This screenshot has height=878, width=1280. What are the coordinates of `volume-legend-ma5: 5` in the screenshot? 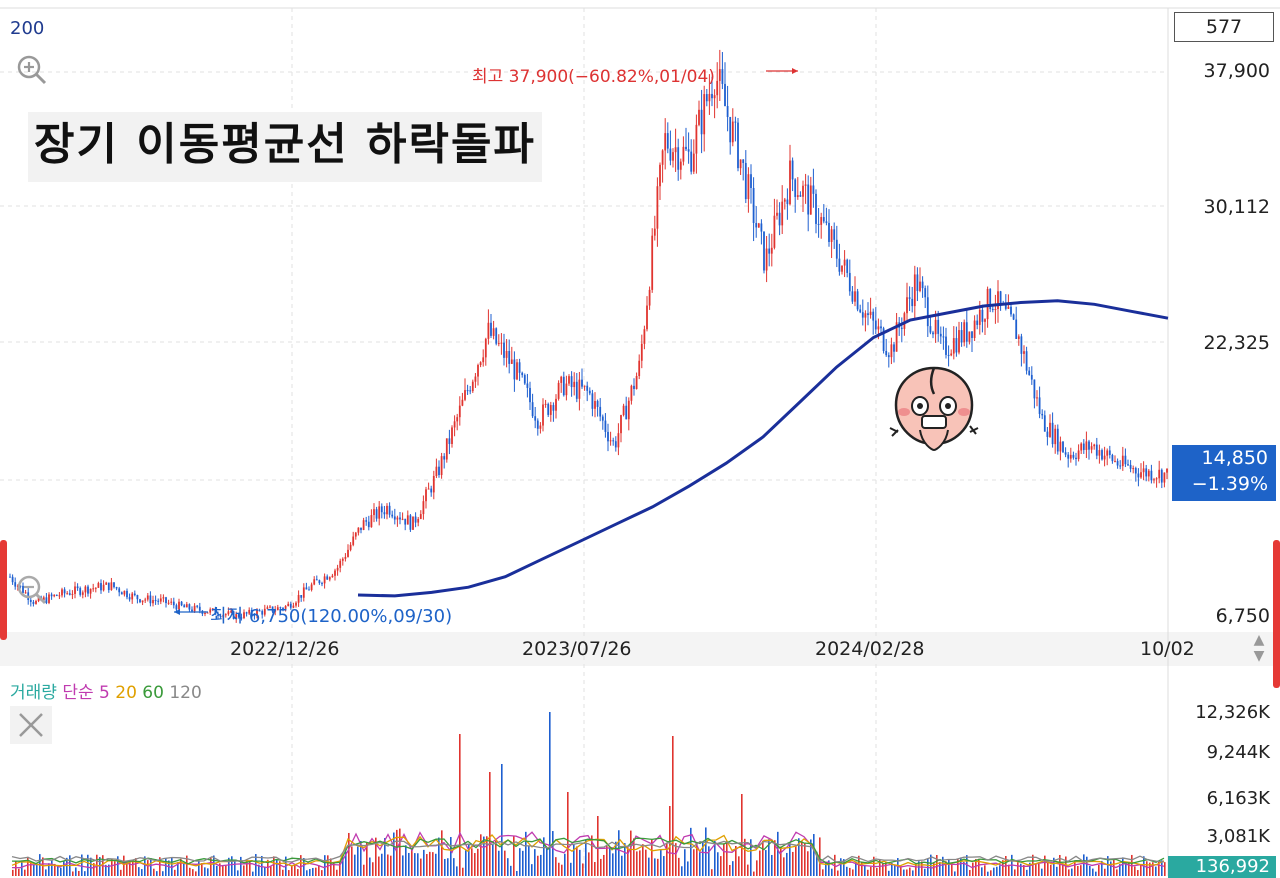 It's located at (104, 693).